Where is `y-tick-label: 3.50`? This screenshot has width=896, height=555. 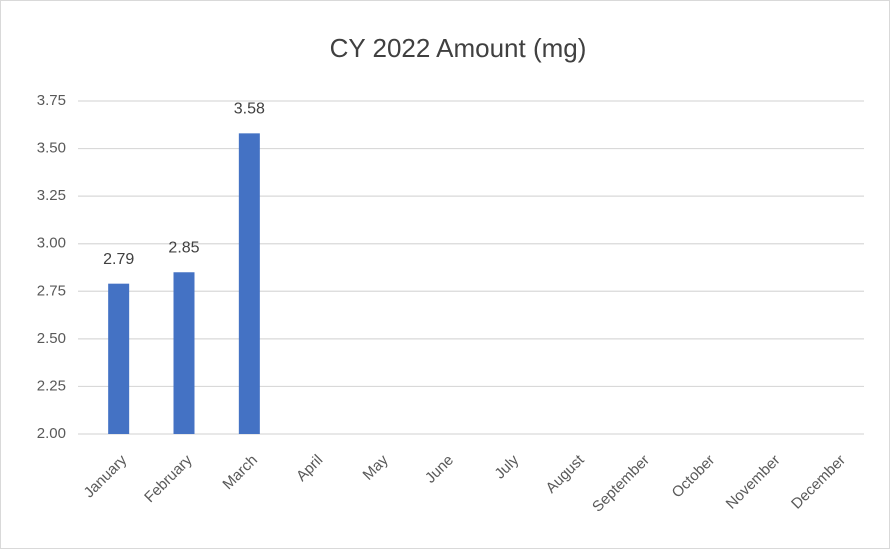
y-tick-label: 3.50 is located at coordinates (51, 148).